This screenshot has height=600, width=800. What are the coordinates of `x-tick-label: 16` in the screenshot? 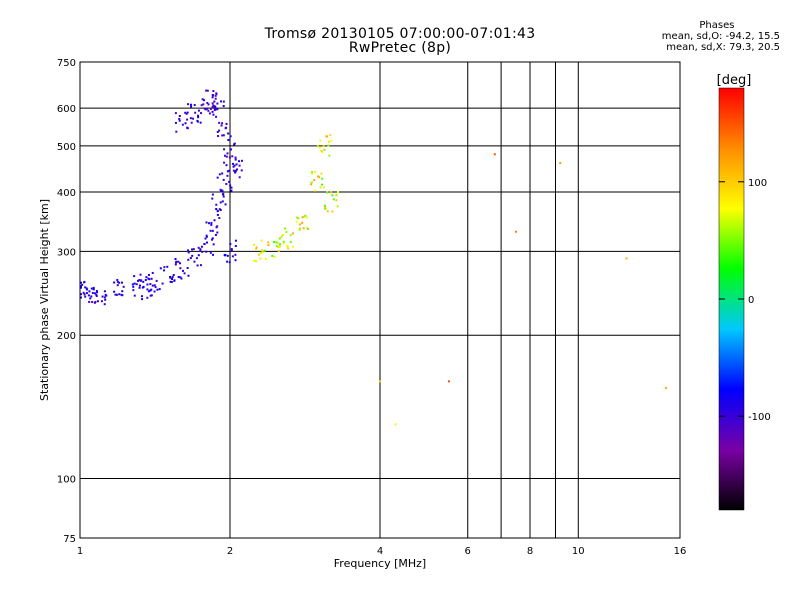 It's located at (680, 551).